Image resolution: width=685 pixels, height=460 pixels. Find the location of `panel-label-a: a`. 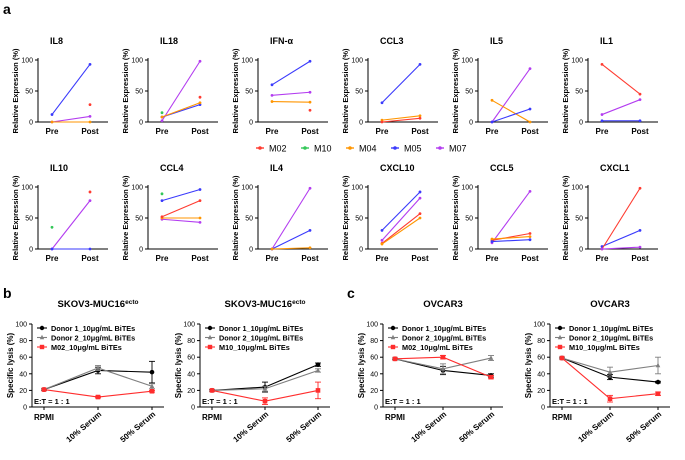

panel-label-a: a is located at coordinates (7, 9).